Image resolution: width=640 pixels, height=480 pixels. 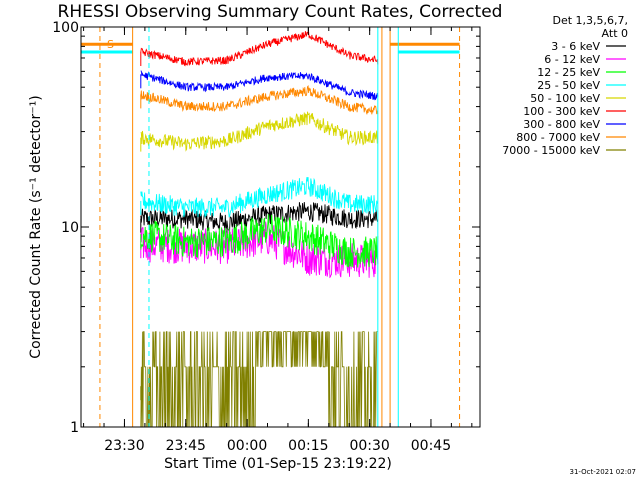 What do you see at coordinates (561, 124) in the screenshot?
I see `legend-entry-label: 300 - 800 keV` at bounding box center [561, 124].